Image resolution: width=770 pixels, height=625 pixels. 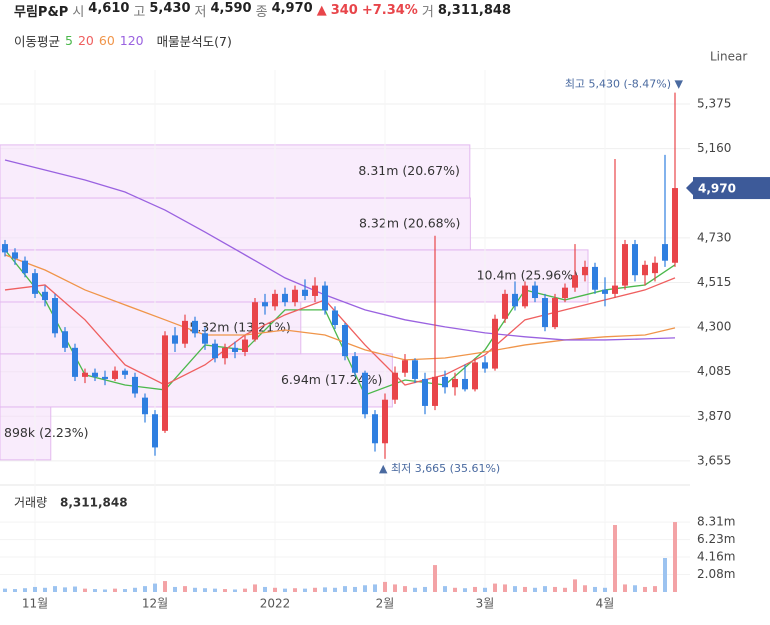 I want to click on change-arrow: ▲, so click(x=321, y=10).